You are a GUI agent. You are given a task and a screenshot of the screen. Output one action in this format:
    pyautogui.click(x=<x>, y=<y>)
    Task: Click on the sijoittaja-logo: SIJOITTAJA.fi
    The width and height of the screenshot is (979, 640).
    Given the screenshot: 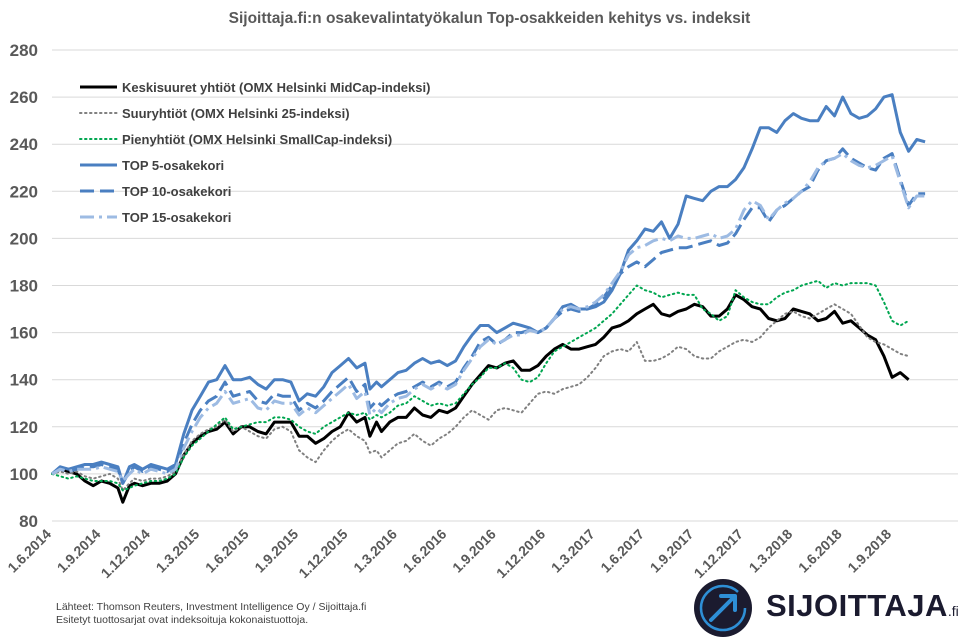 What is the action you would take?
    pyautogui.click(x=835, y=608)
    